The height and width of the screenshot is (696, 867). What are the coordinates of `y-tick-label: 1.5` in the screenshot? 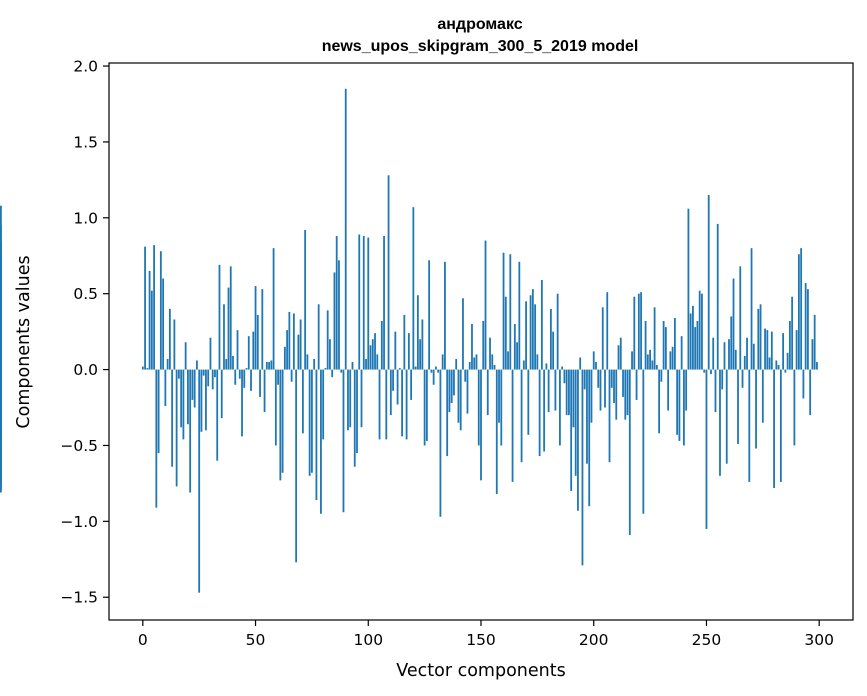 It's located at (85, 142).